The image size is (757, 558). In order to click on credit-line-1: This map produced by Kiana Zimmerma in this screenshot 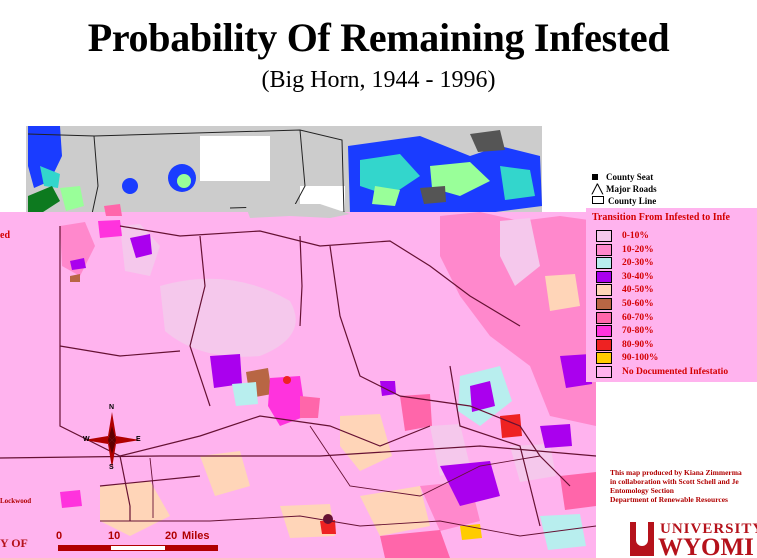, I will do `click(676, 472)`.